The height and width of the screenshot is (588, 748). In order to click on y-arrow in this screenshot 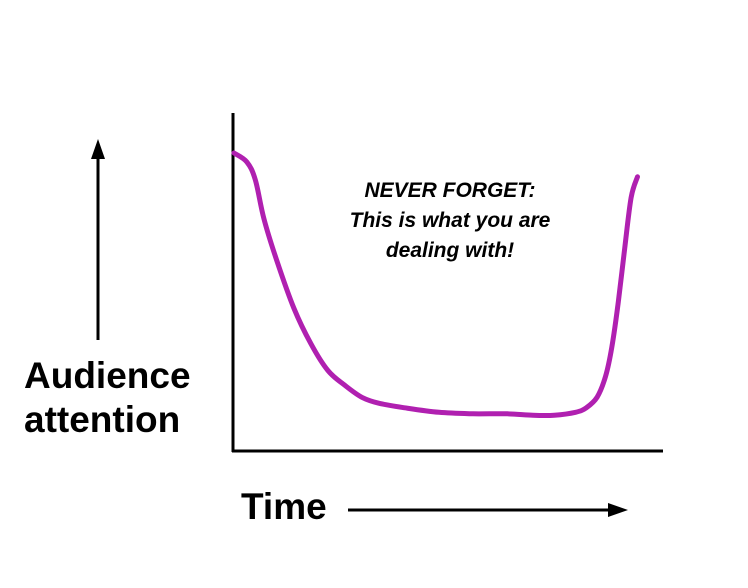, I will do `click(98, 239)`.